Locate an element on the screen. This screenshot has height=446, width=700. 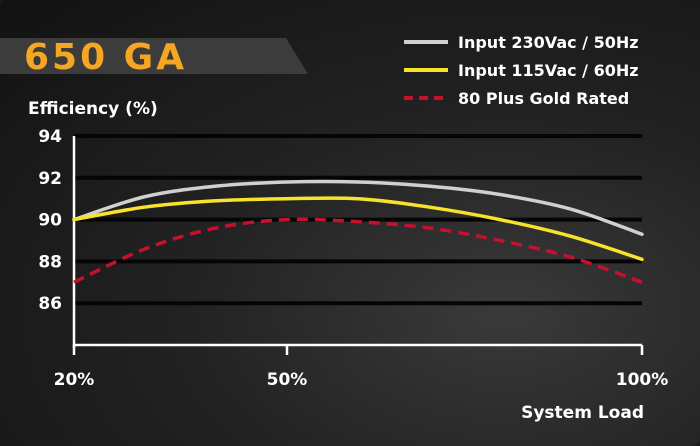
y-tick-label: 90 is located at coordinates (50, 221).